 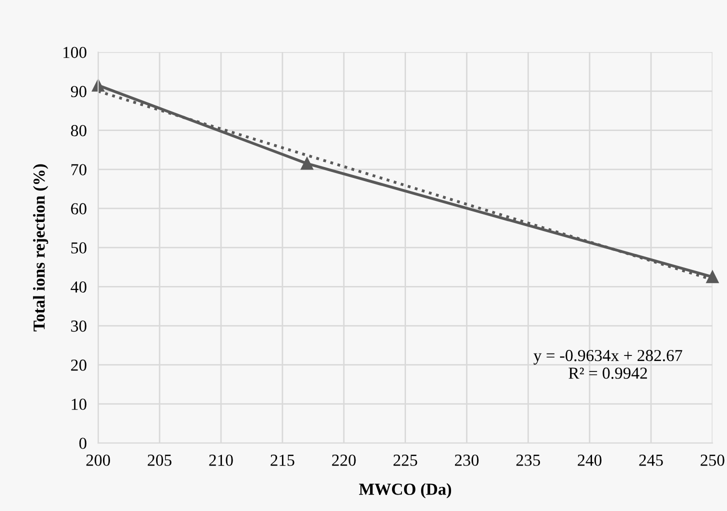 What do you see at coordinates (78, 208) in the screenshot?
I see `y-tick-label: 60` at bounding box center [78, 208].